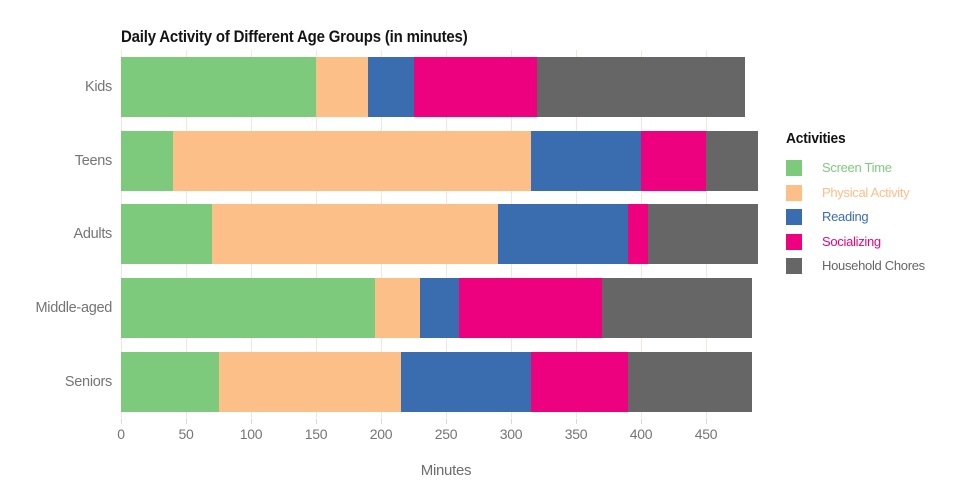  Describe the element at coordinates (381, 434) in the screenshot. I see `x-tick-label: 200` at that location.